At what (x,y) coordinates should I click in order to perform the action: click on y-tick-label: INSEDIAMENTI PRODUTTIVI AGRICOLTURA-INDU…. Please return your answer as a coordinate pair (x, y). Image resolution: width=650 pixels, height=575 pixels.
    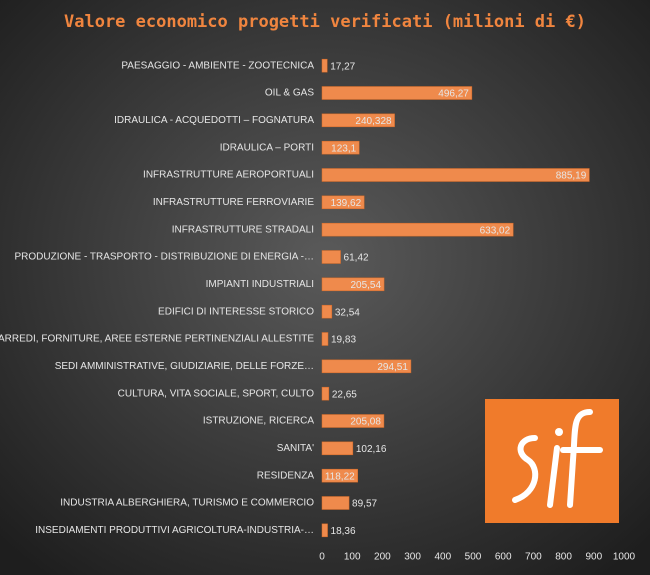
    Looking at the image, I should click on (174, 530).